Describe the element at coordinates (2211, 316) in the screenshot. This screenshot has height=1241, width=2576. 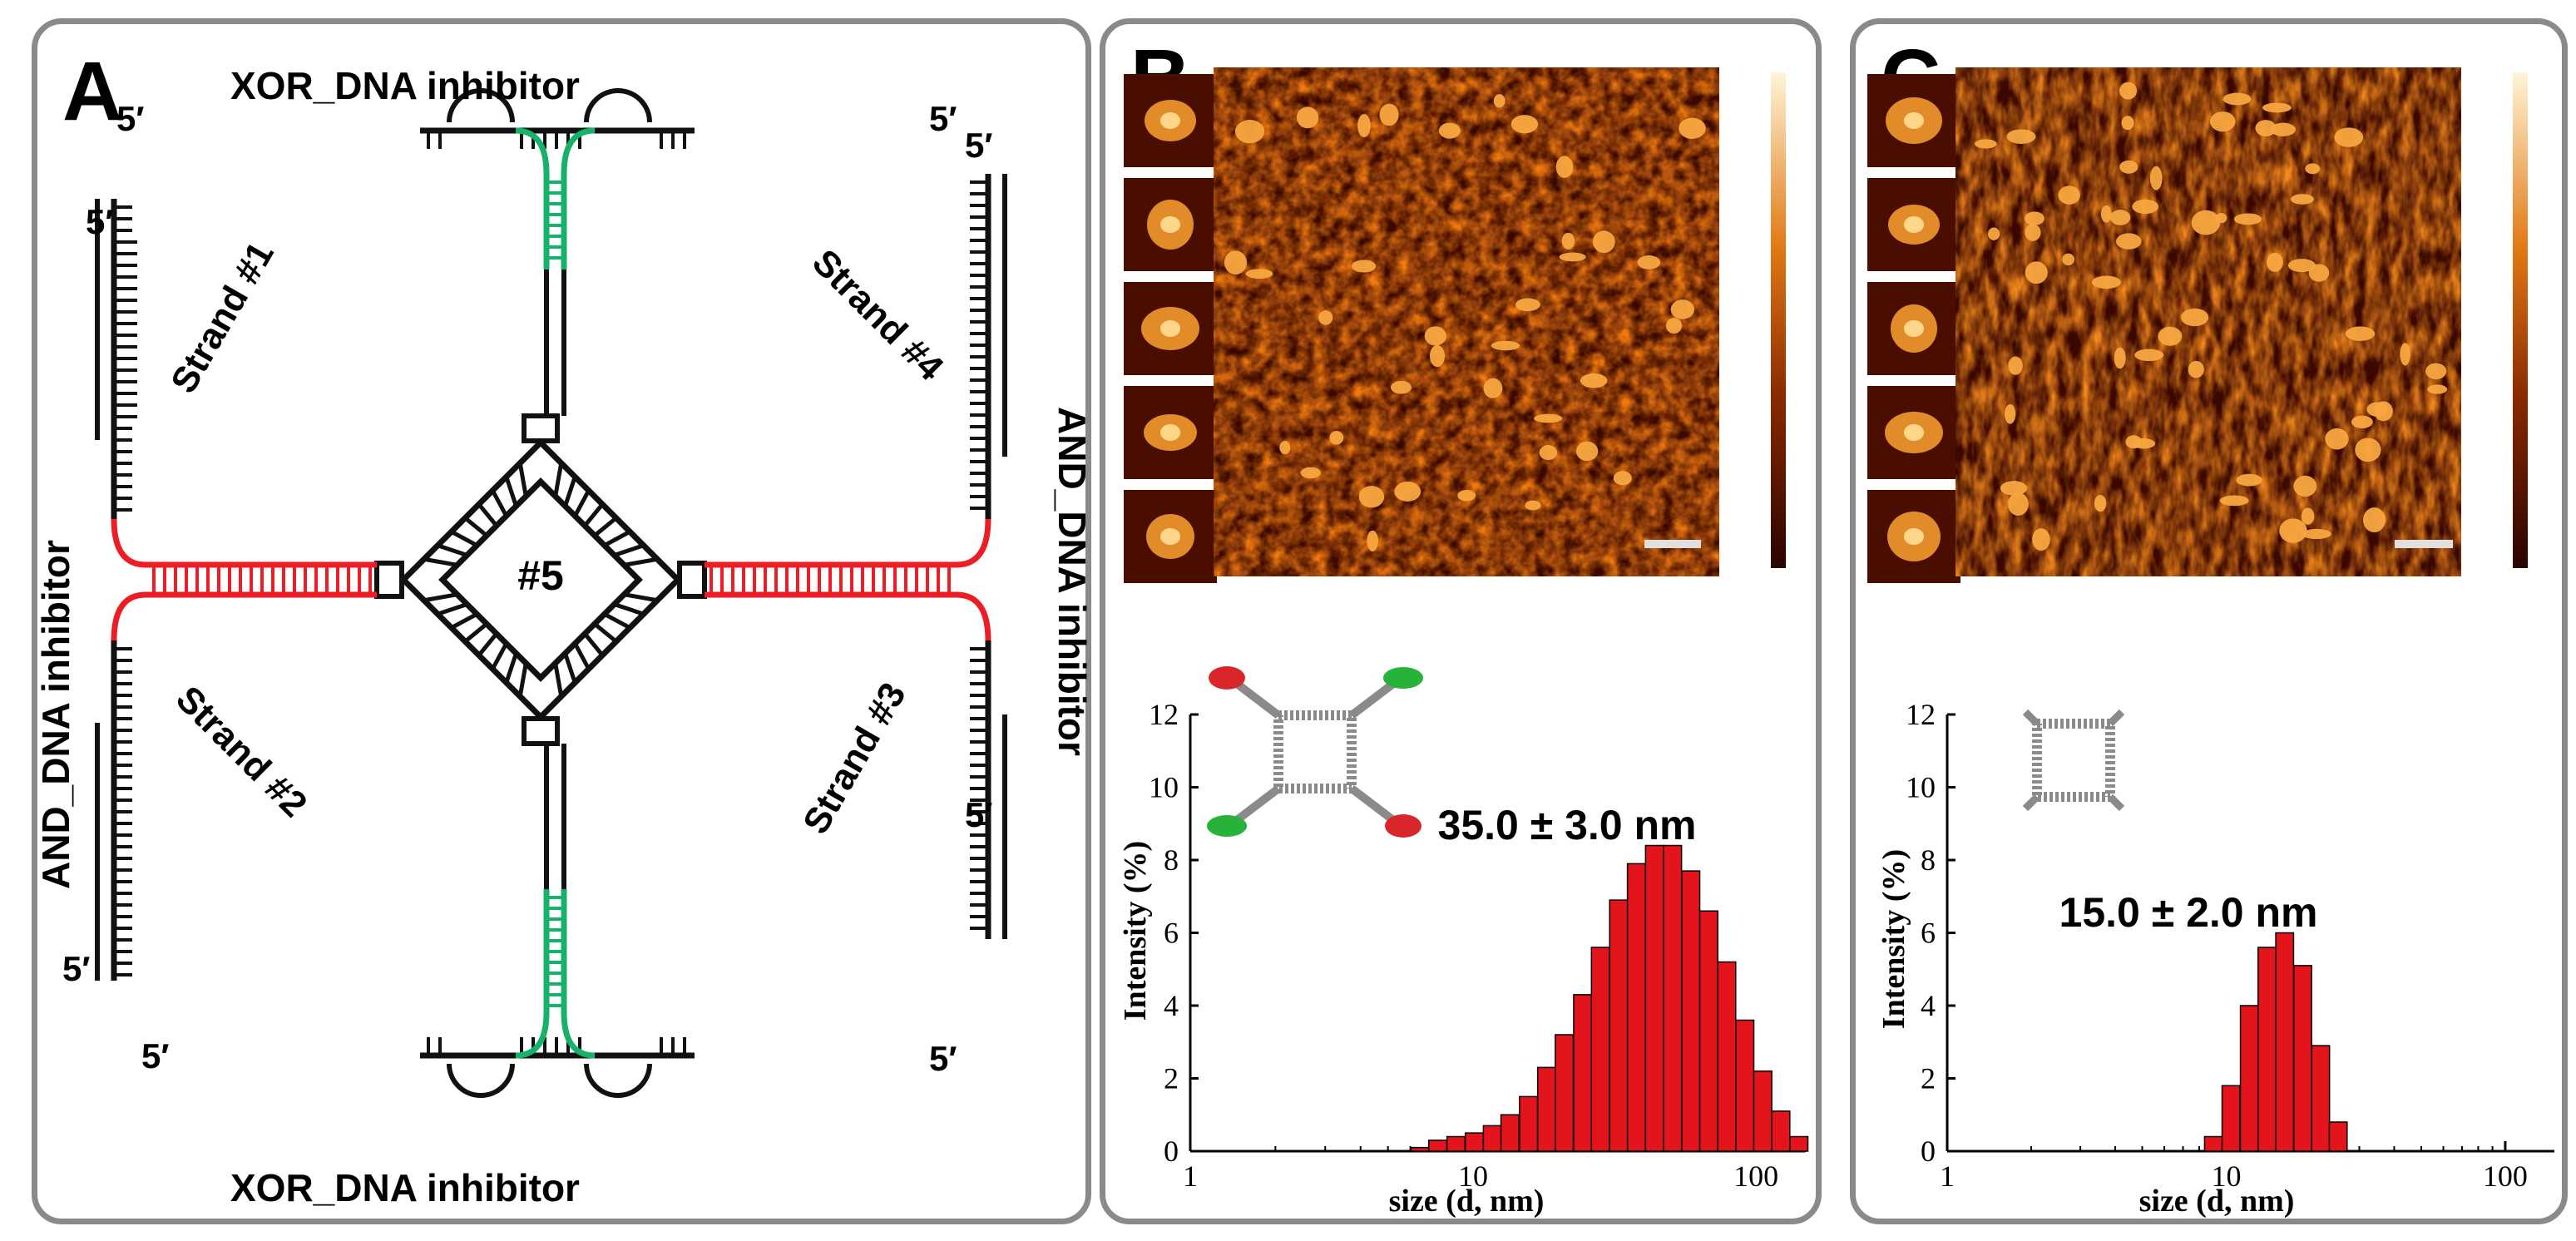
I see `afm-particles-c` at that location.